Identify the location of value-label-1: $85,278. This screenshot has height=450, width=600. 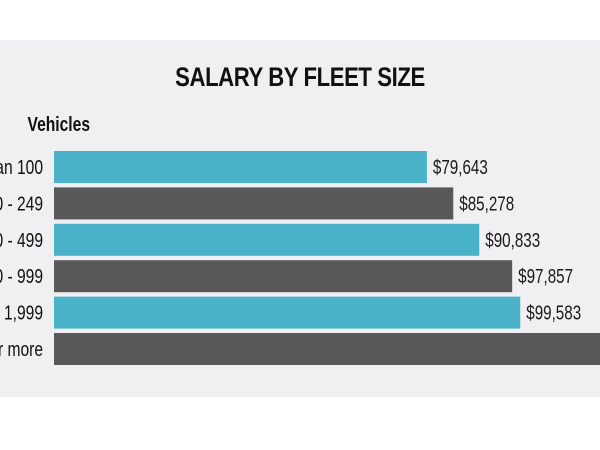
(486, 203).